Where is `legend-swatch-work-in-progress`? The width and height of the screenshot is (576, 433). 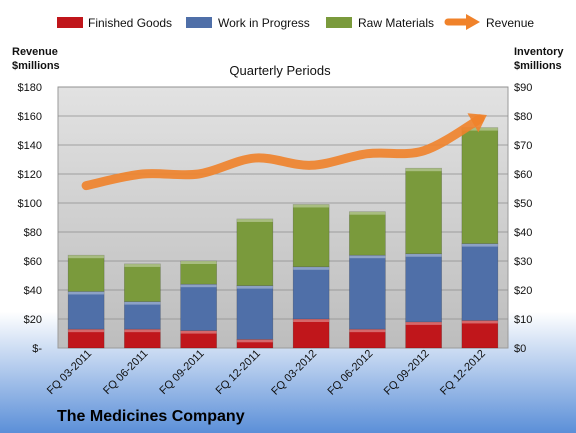 legend-swatch-work-in-progress is located at coordinates (199, 22).